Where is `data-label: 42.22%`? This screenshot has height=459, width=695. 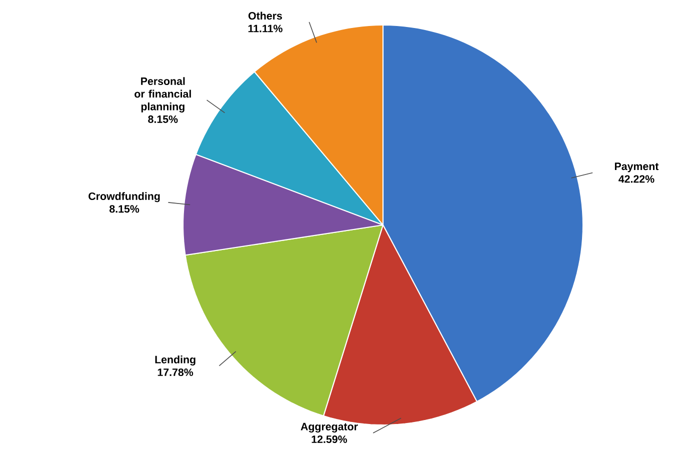 data-label: 42.22% is located at coordinates (636, 179).